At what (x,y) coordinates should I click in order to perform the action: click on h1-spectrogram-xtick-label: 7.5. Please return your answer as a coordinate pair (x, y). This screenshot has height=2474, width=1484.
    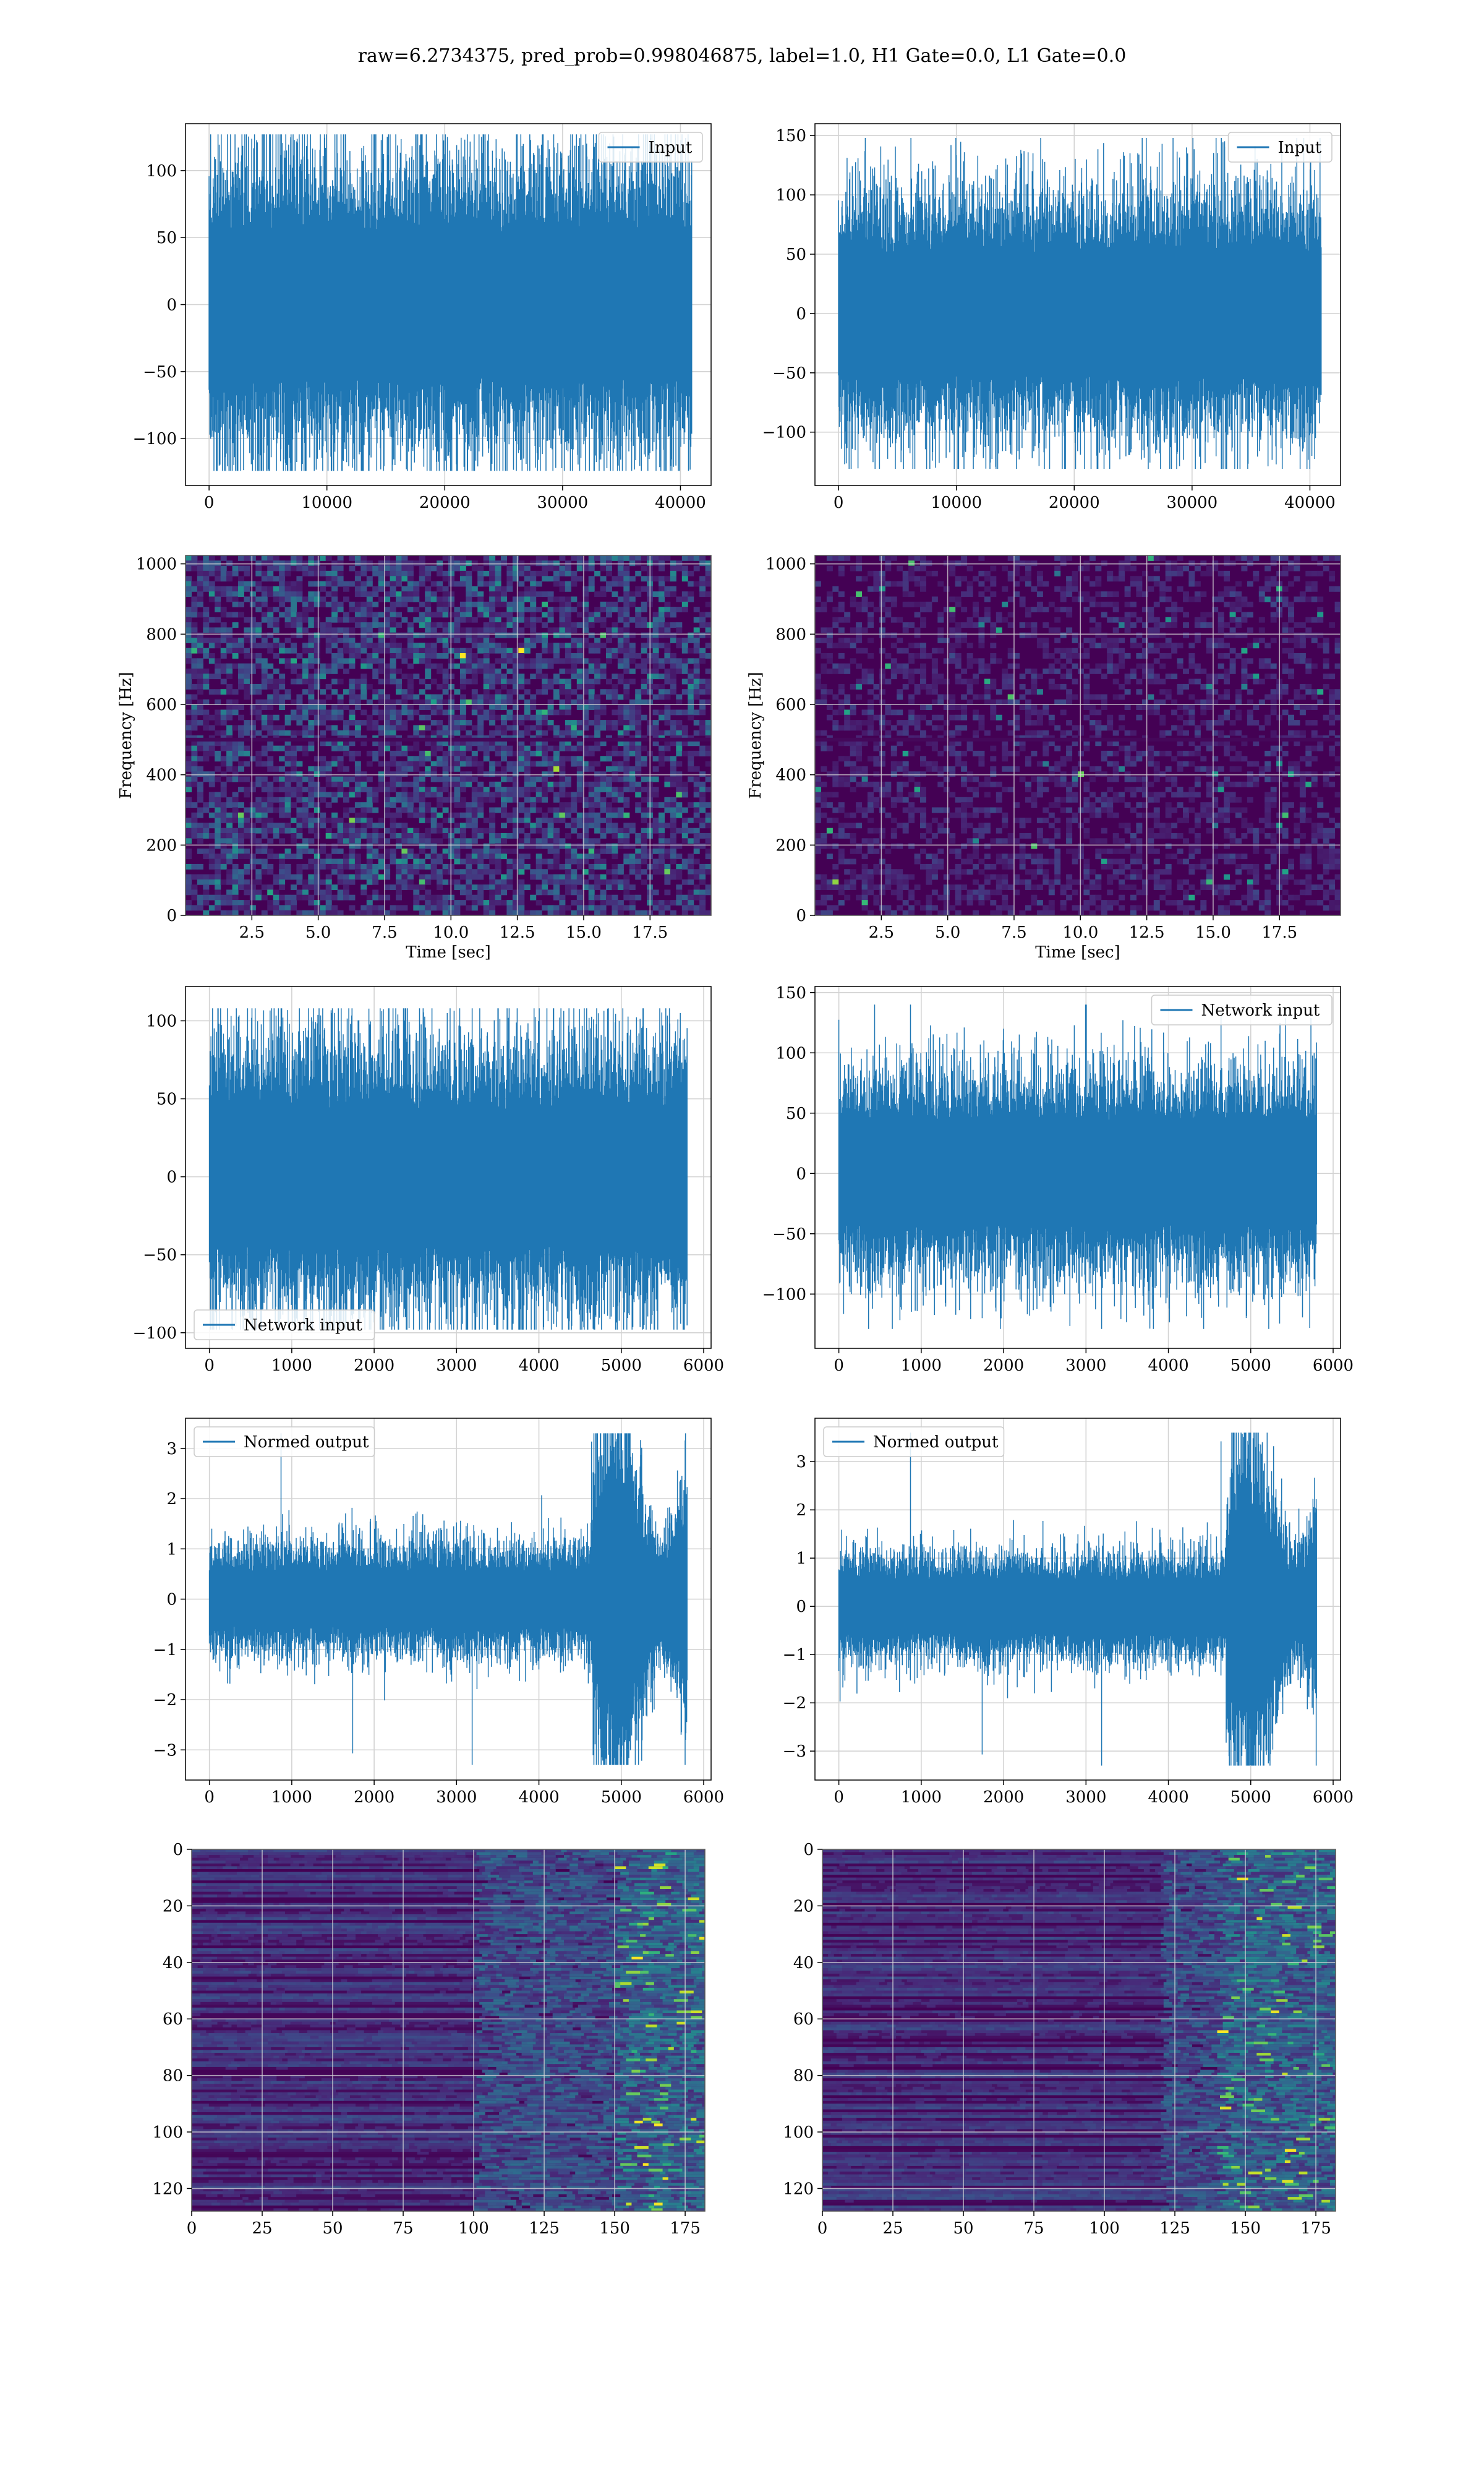
    Looking at the image, I should click on (384, 932).